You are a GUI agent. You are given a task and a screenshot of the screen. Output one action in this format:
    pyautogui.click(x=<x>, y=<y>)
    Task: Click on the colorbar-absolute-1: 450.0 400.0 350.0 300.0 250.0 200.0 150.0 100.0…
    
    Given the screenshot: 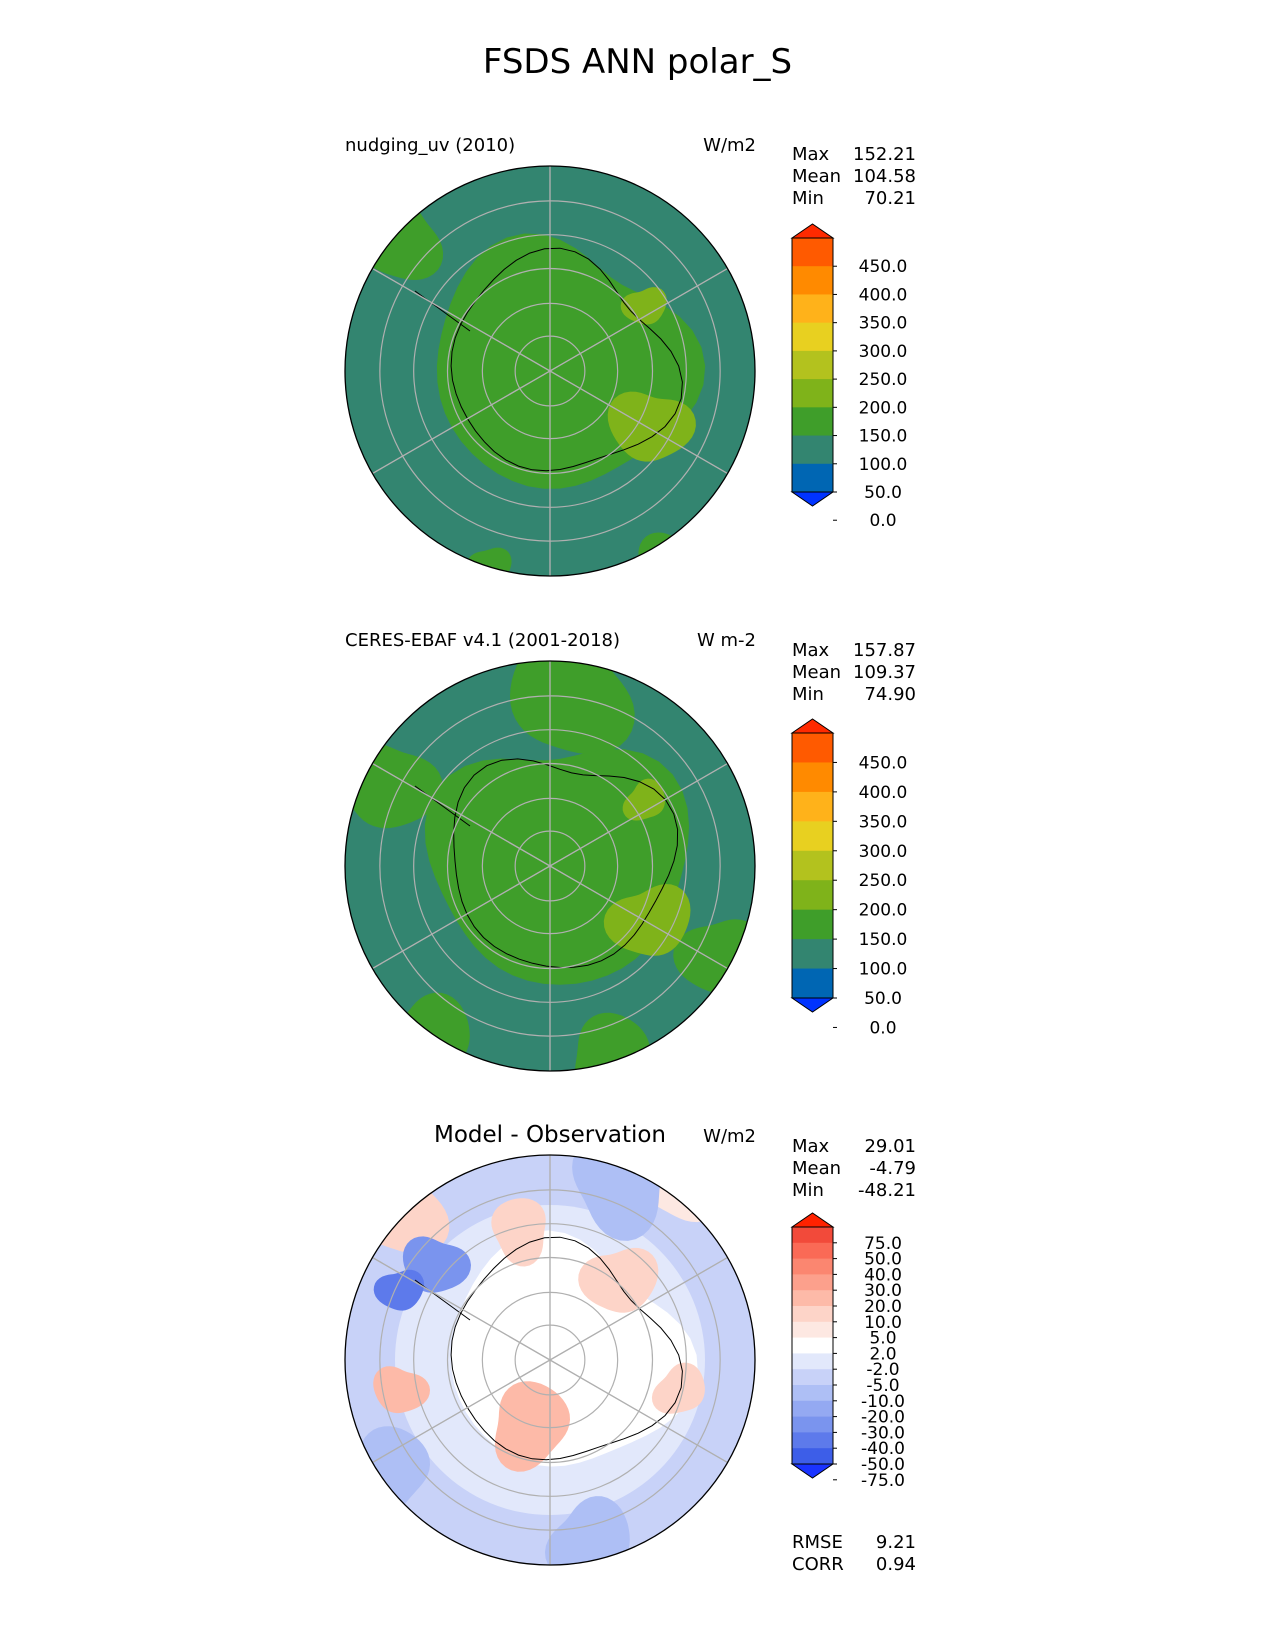 What is the action you would take?
    pyautogui.click(x=849, y=377)
    